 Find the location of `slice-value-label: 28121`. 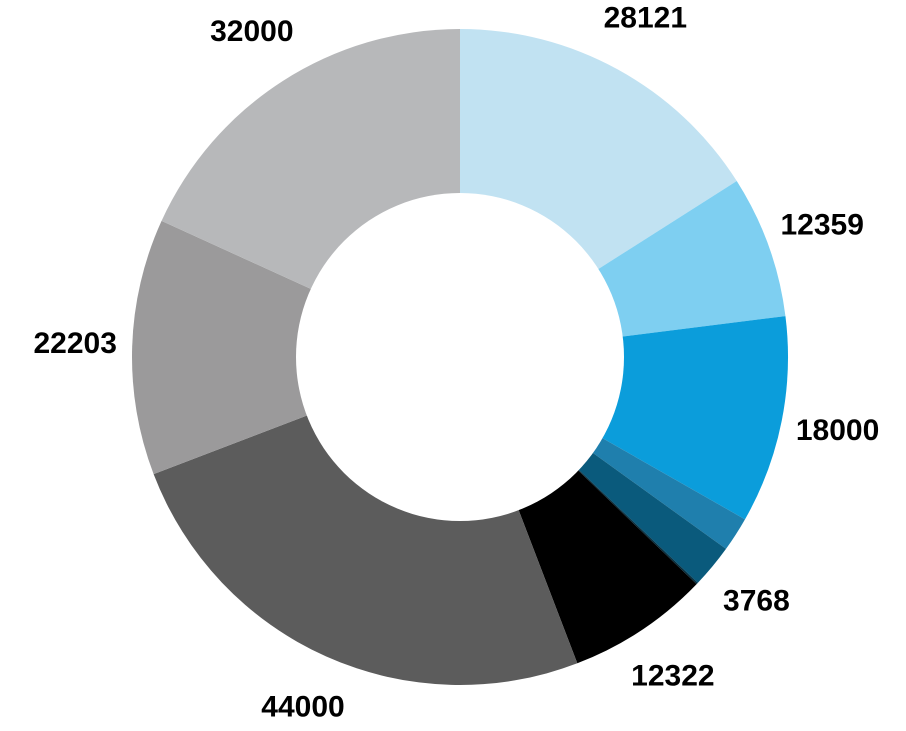

slice-value-label: 28121 is located at coordinates (645, 17).